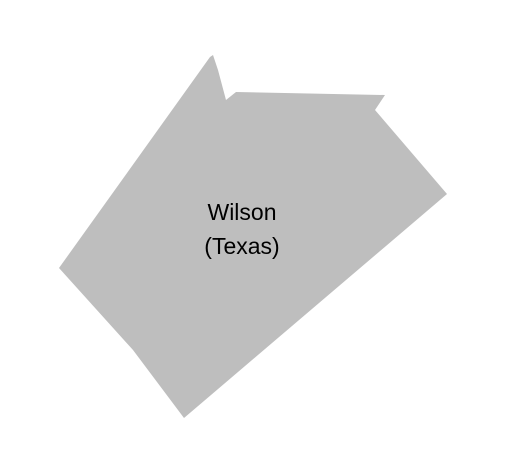 This screenshot has height=474, width=505. What do you see at coordinates (241, 246) in the screenshot?
I see `state-name-label: (Texas)` at bounding box center [241, 246].